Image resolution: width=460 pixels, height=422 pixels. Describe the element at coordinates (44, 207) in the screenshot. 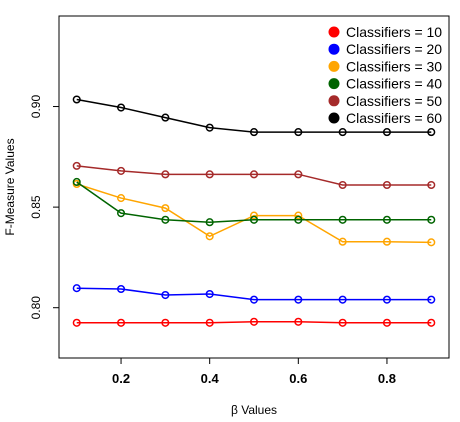

I see `y-axis: 0.80 0.85 0.90` at that location.